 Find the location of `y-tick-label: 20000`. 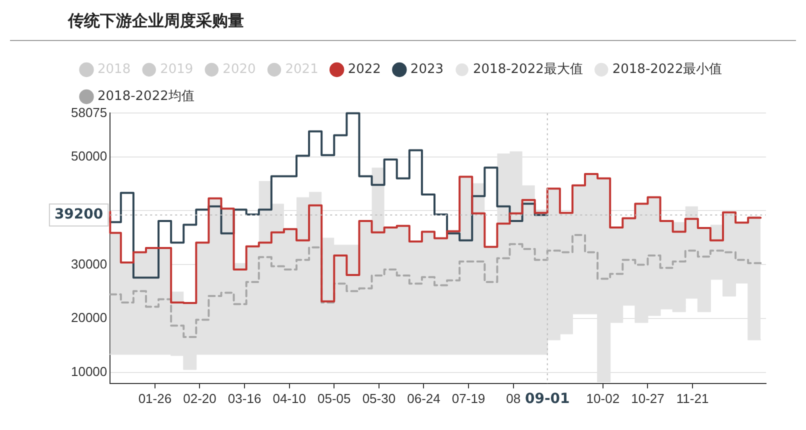

y-tick-label: 20000 is located at coordinates (89, 318).